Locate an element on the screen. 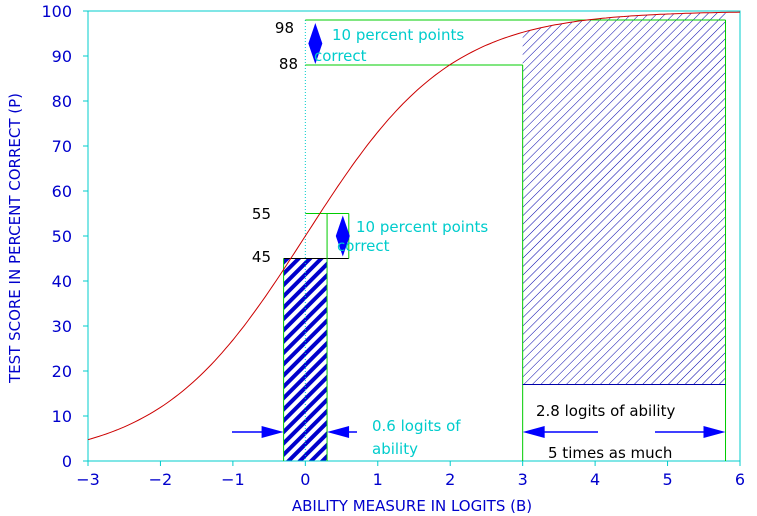  narrow-width-text-line2: ability is located at coordinates (395, 449).